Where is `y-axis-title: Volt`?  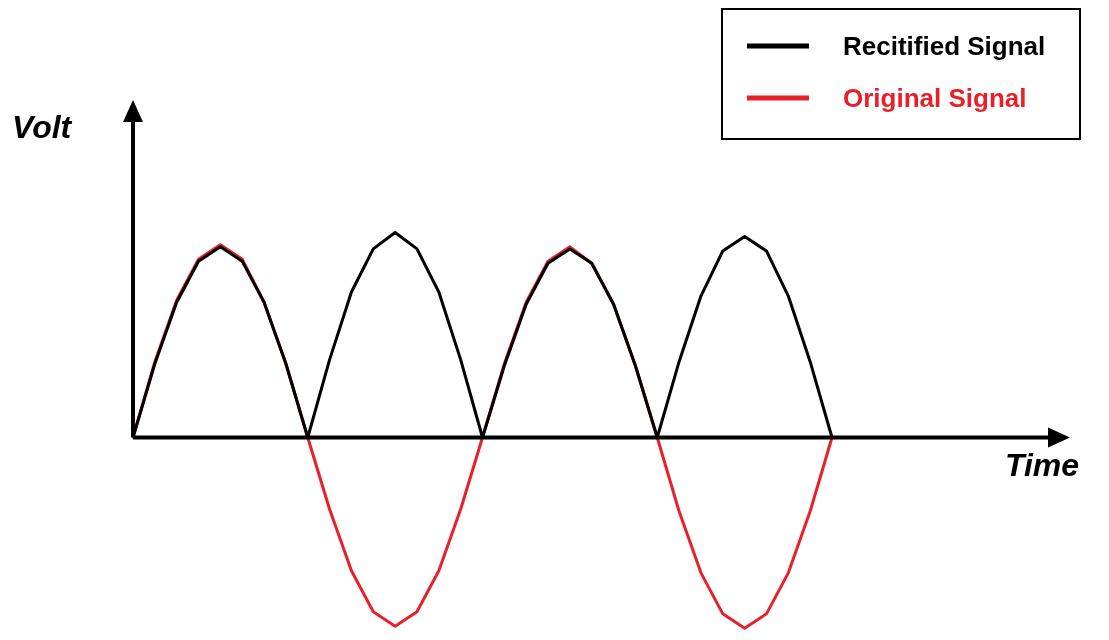 y-axis-title: Volt is located at coordinates (42, 127).